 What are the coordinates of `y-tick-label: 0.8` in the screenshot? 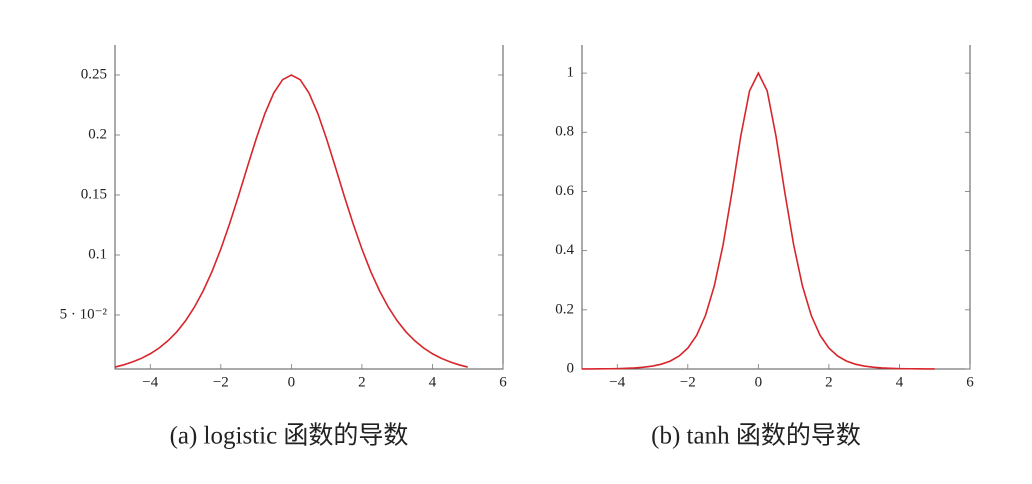 It's located at (564, 132).